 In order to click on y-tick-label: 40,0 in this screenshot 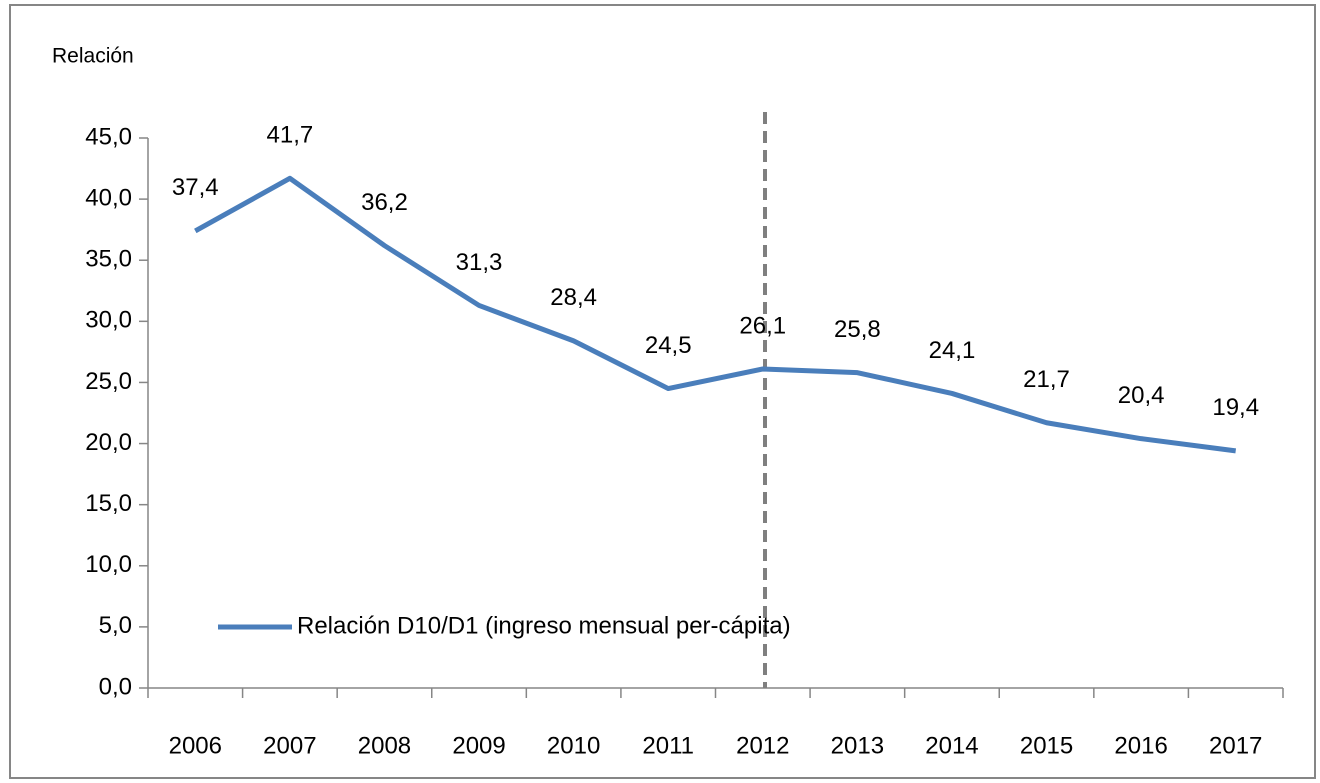, I will do `click(108, 197)`.